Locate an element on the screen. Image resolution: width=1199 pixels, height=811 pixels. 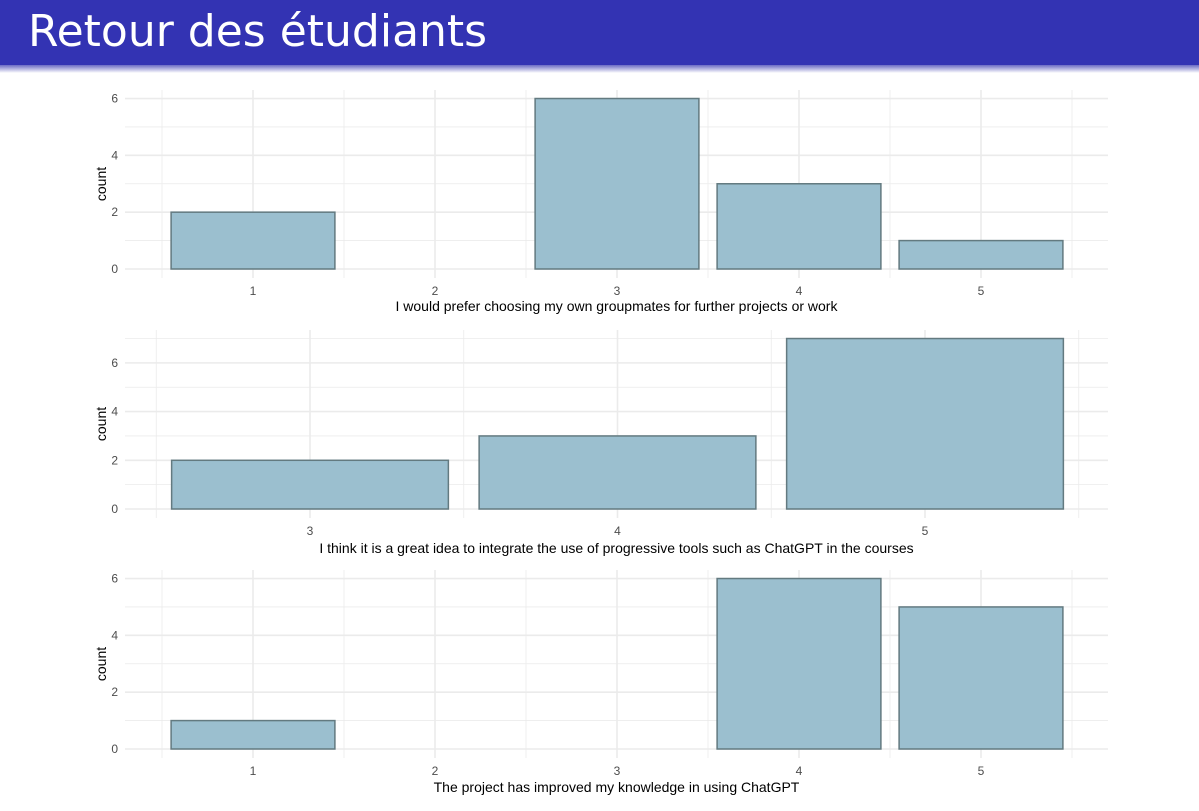
title-bar is located at coordinates (599, 32).